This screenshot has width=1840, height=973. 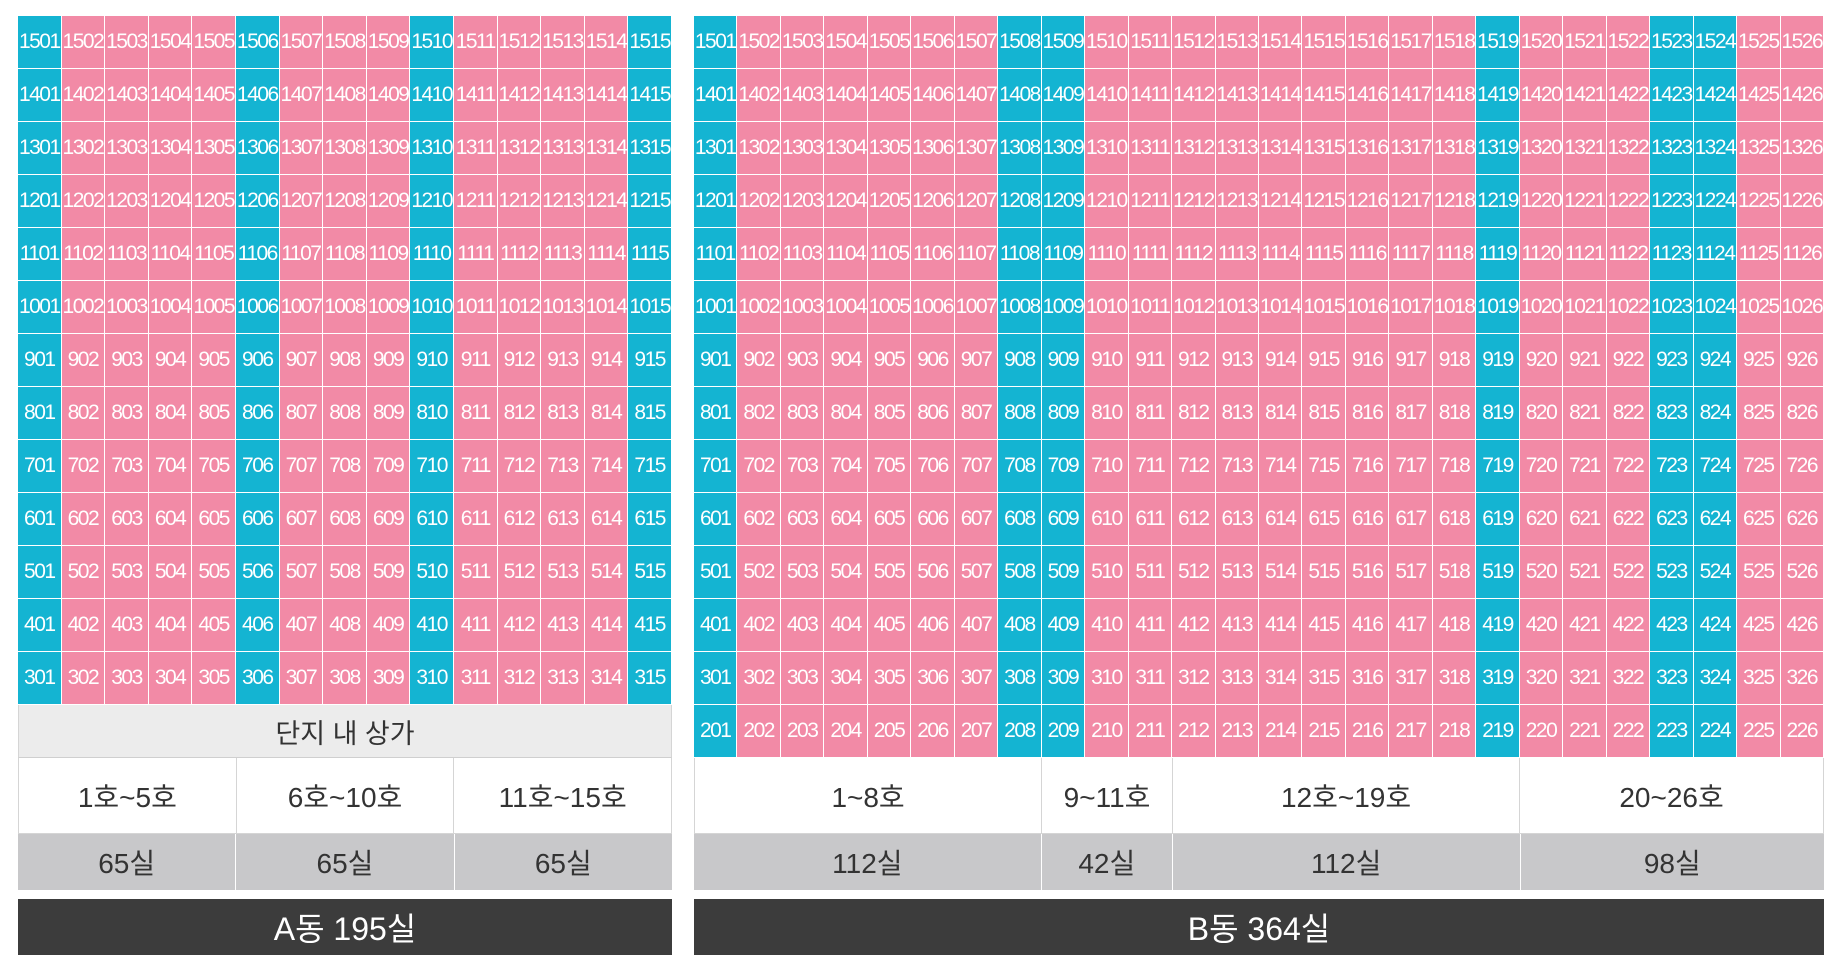 I want to click on unit-cell: 912, so click(x=1194, y=360).